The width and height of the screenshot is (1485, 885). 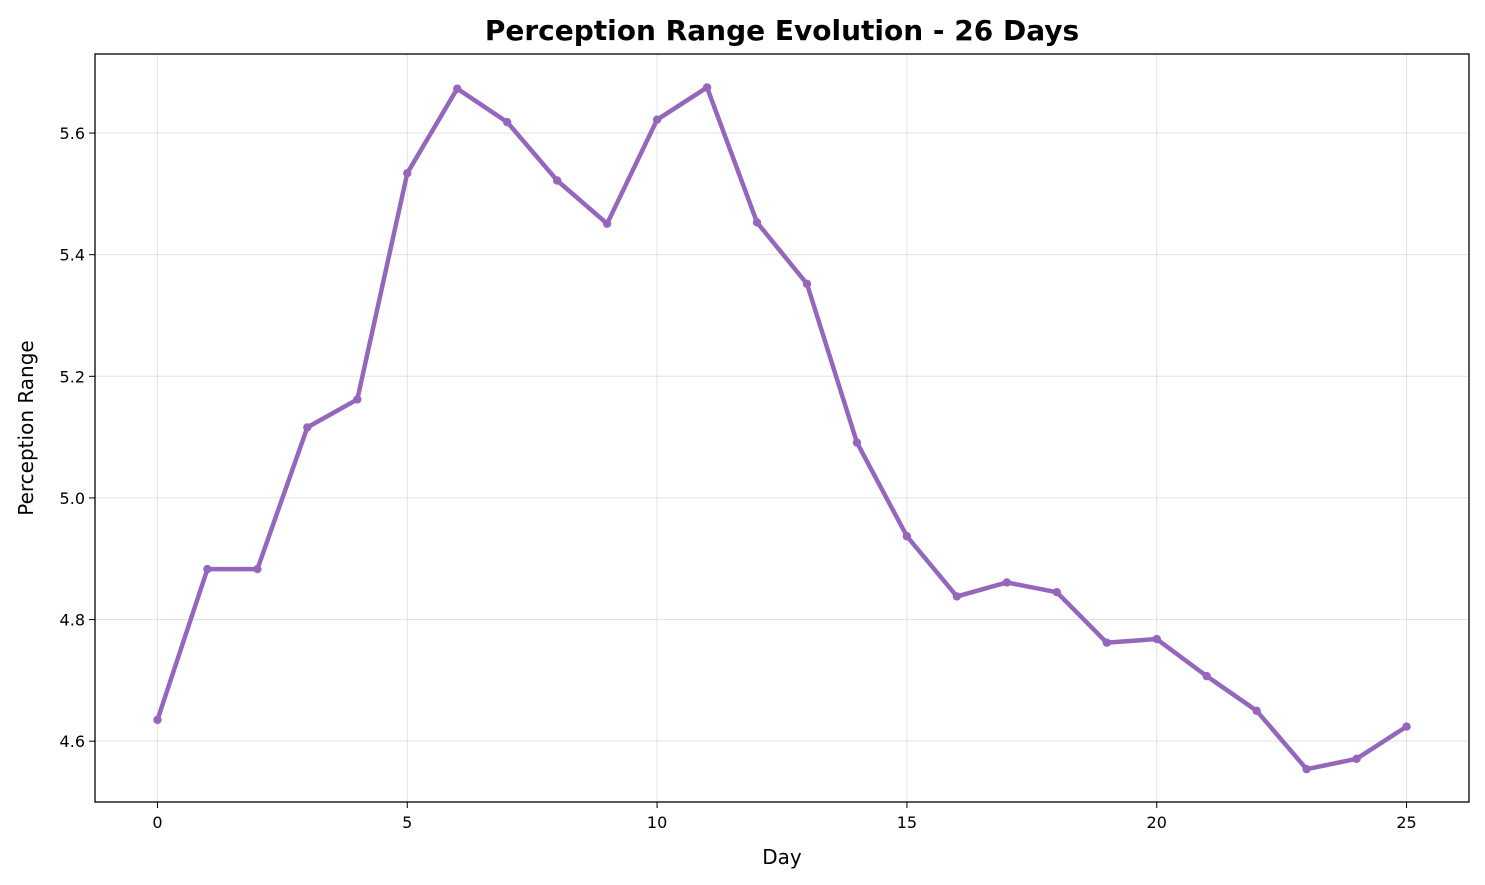 I want to click on x-tick-label: 20, so click(x=1157, y=822).